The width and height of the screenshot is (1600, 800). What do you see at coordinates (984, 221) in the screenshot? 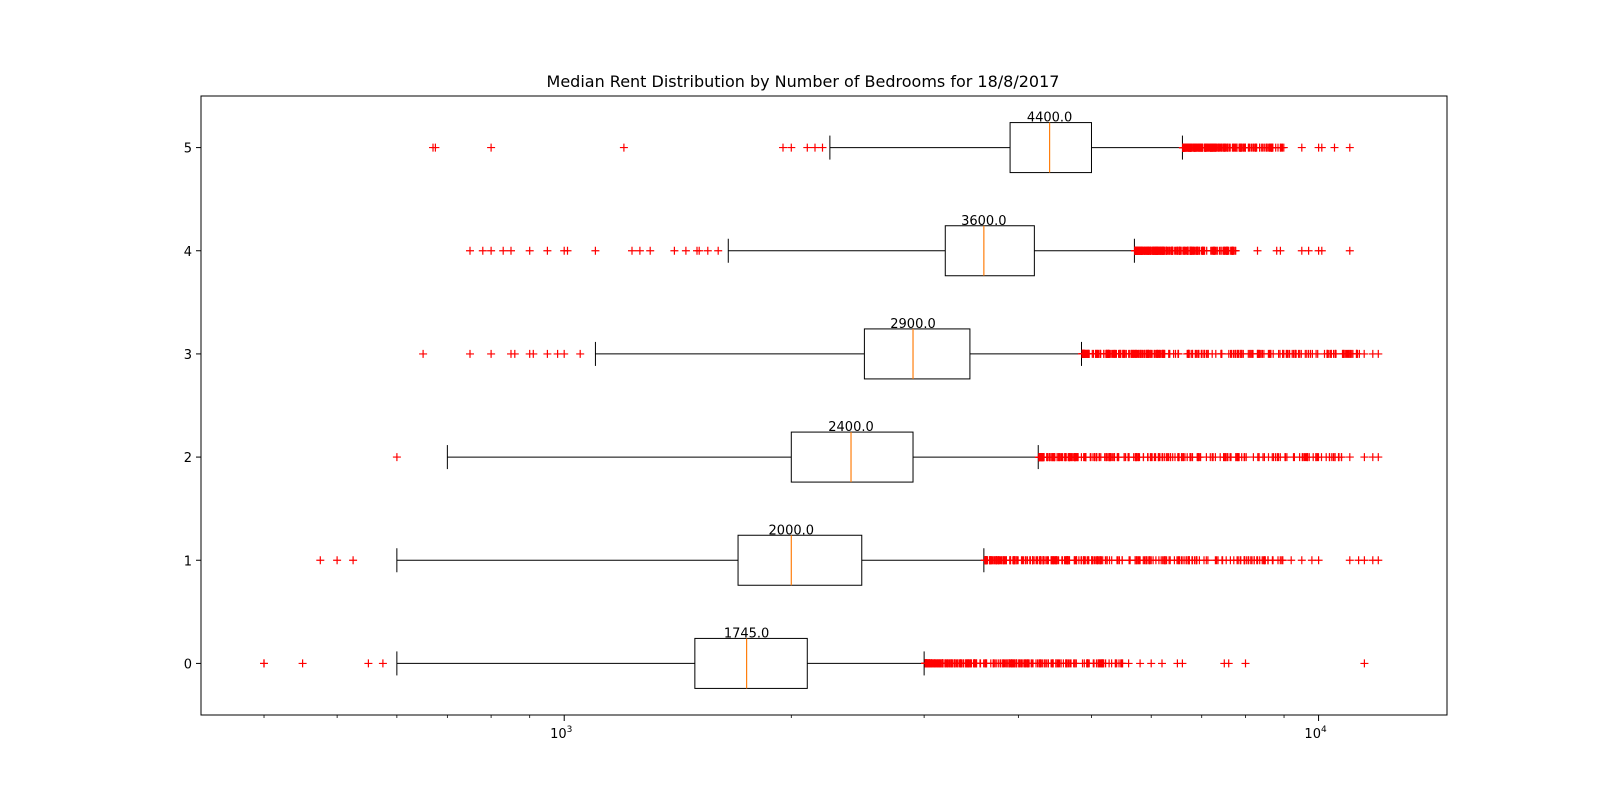
I see `median-label: 3600.0` at bounding box center [984, 221].